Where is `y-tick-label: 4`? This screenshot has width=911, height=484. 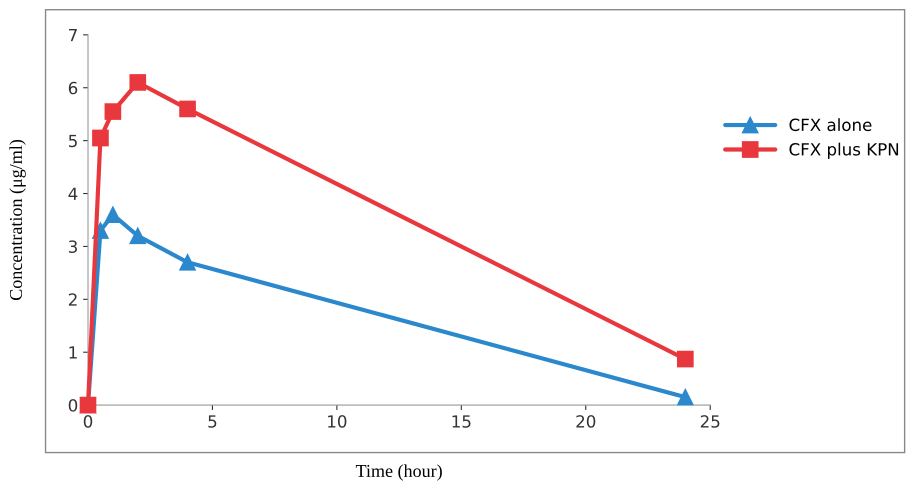
y-tick-label: 4 is located at coordinates (73, 194).